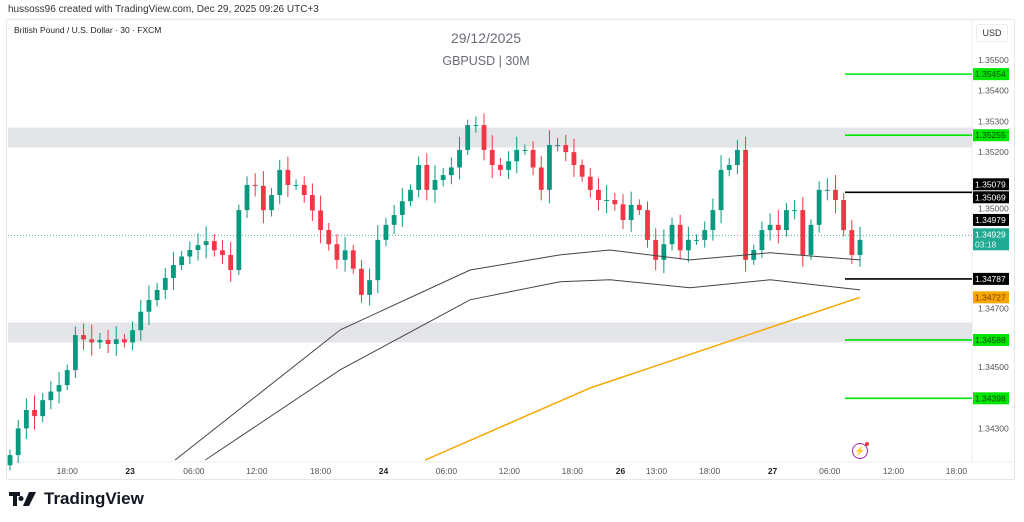 The width and height of the screenshot is (1024, 522). I want to click on level-label: 1.35255, so click(990, 135).